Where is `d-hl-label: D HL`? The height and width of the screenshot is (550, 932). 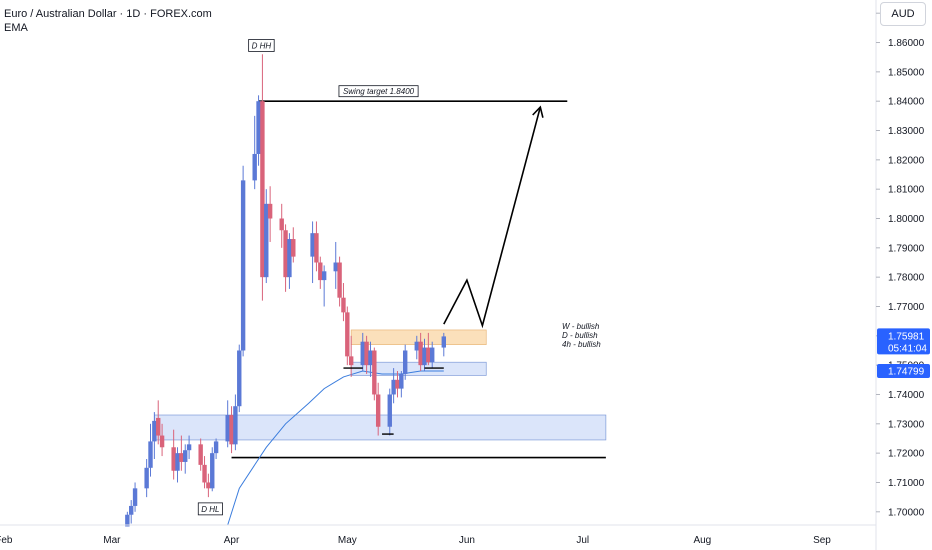 d-hl-label: D HL is located at coordinates (210, 509).